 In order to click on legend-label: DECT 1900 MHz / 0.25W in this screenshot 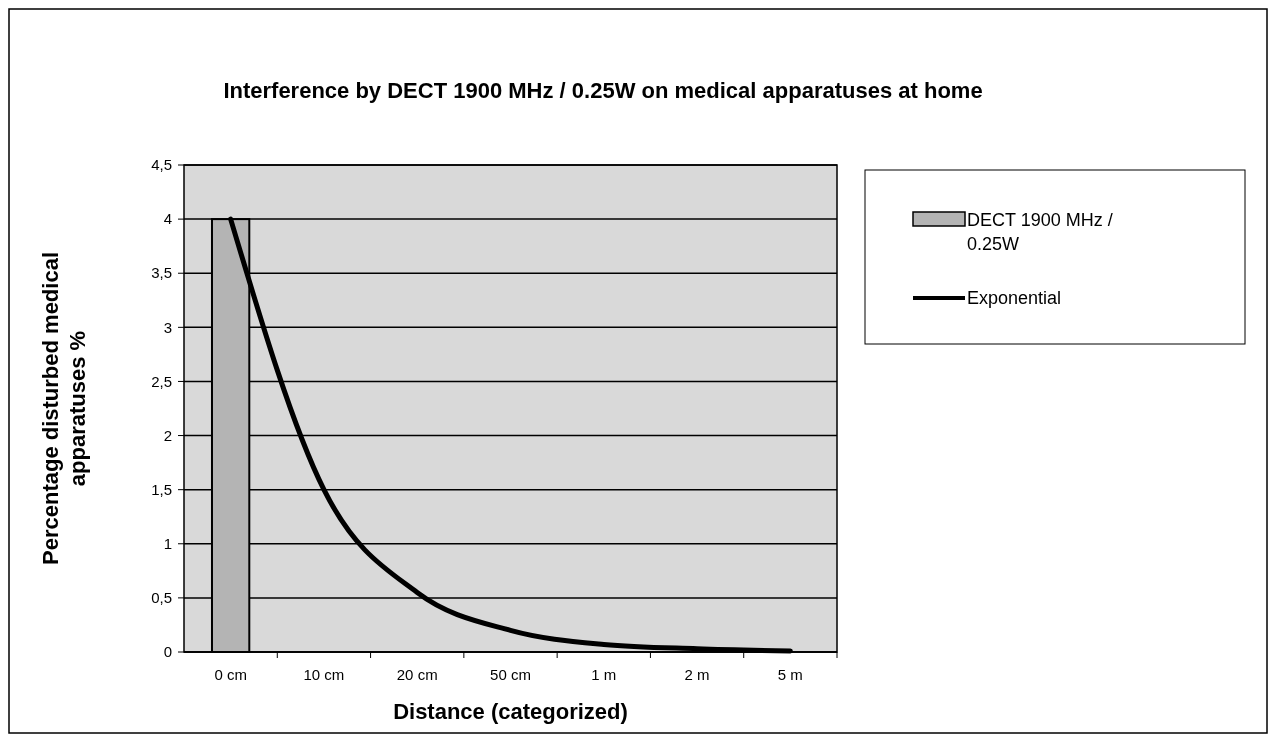, I will do `click(1040, 232)`.